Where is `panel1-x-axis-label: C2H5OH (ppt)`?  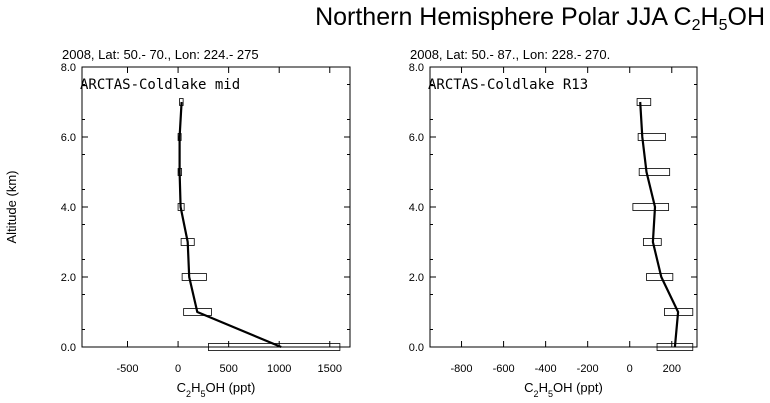 panel1-x-axis-label: C2H5OH (ppt) is located at coordinates (216, 389).